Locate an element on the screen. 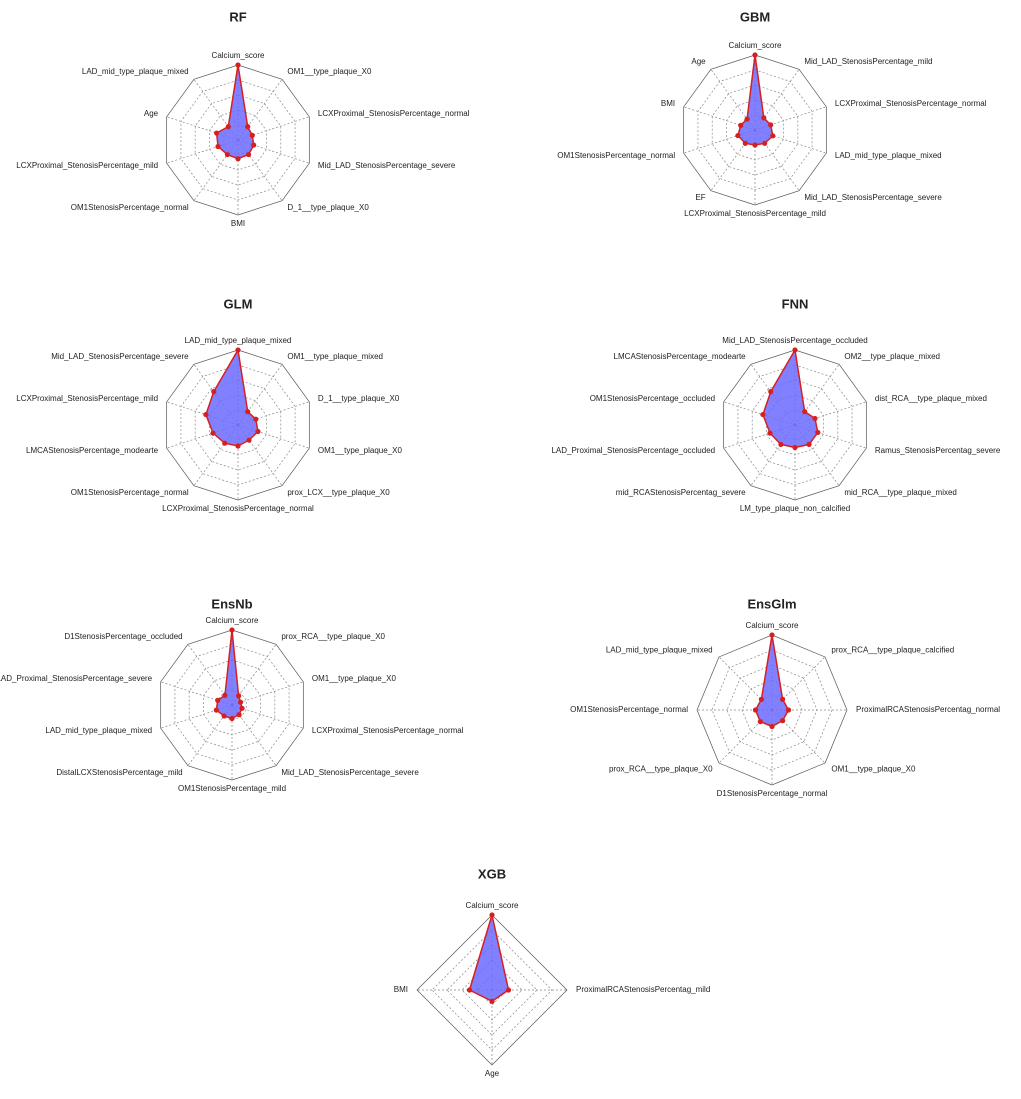 This screenshot has height=1099, width=1021. spoke is located at coordinates (267, 693).